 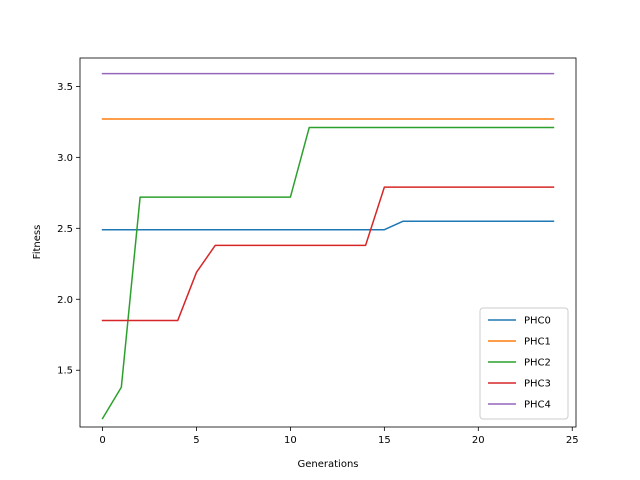 What do you see at coordinates (572, 440) in the screenshot?
I see `x-tick-label: 25` at bounding box center [572, 440].